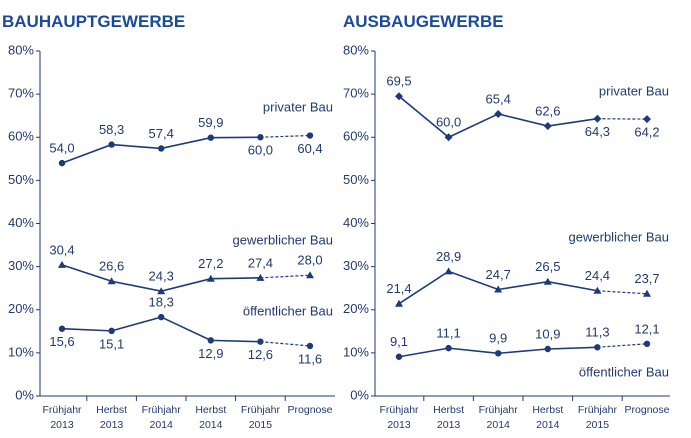  I want to click on data-label: 18,3, so click(161, 302).